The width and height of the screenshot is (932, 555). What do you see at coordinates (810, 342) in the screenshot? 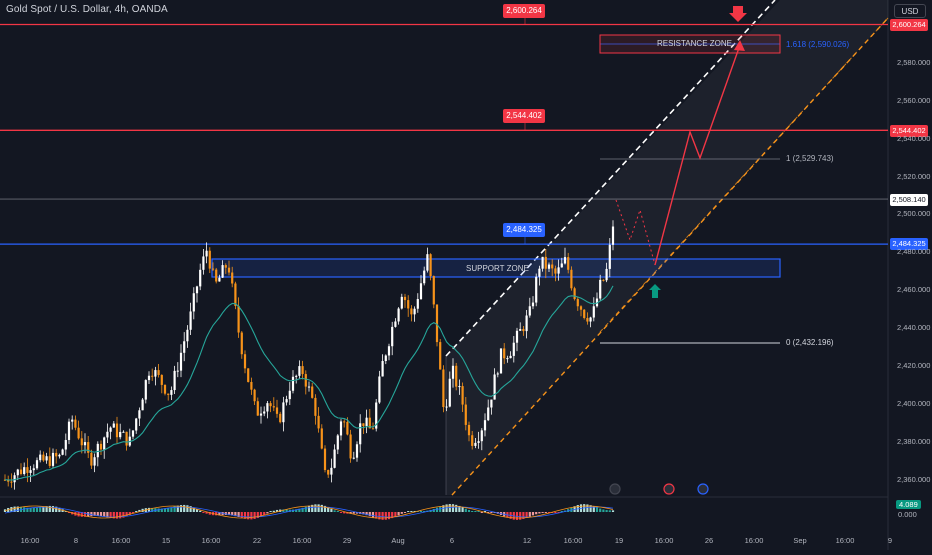
I see `fib-label-0: 0 (2,432.196)` at bounding box center [810, 342].